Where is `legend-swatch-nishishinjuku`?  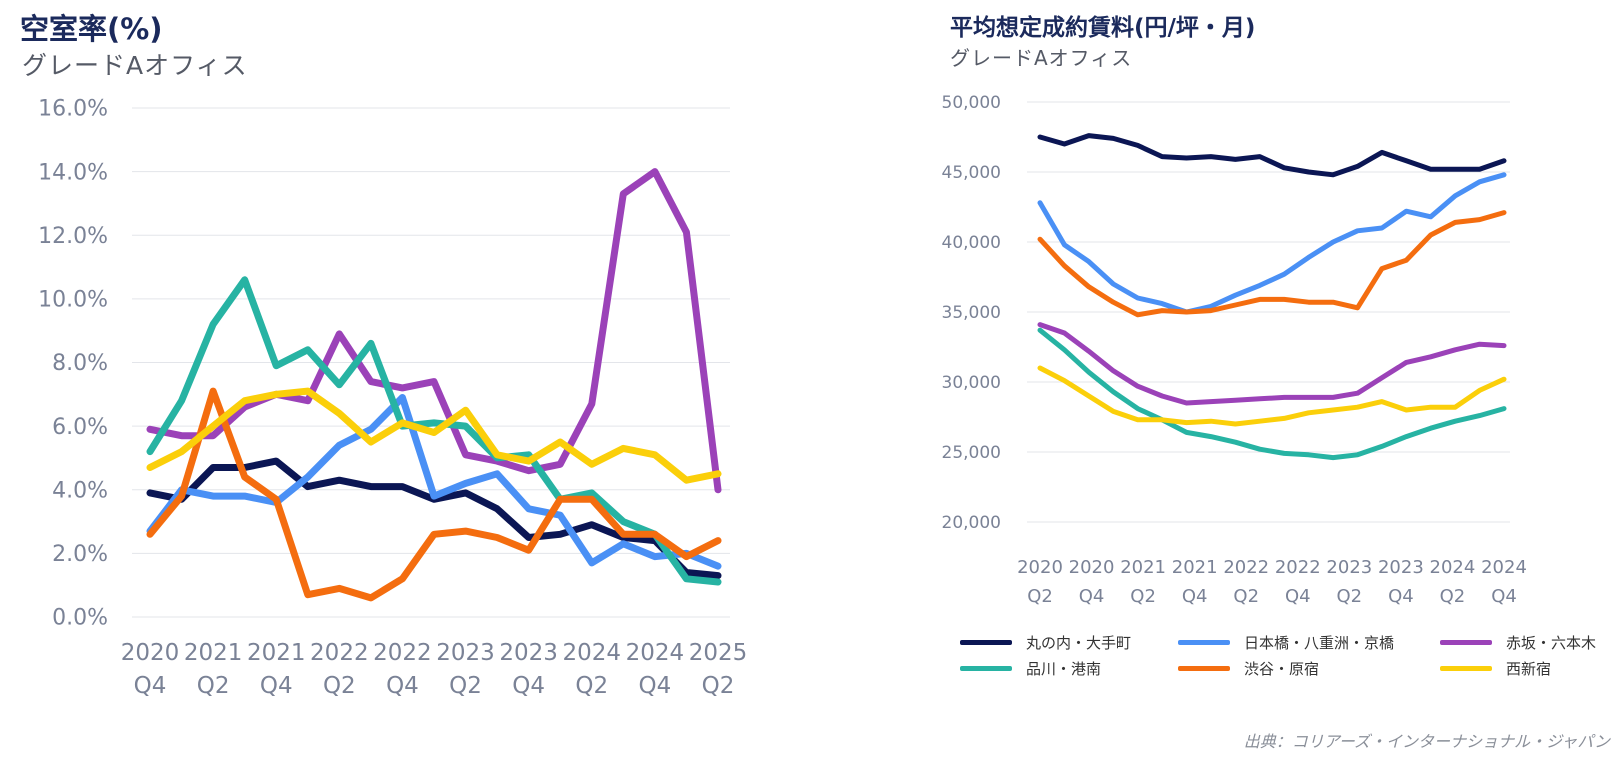 legend-swatch-nishishinjuku is located at coordinates (1466, 668).